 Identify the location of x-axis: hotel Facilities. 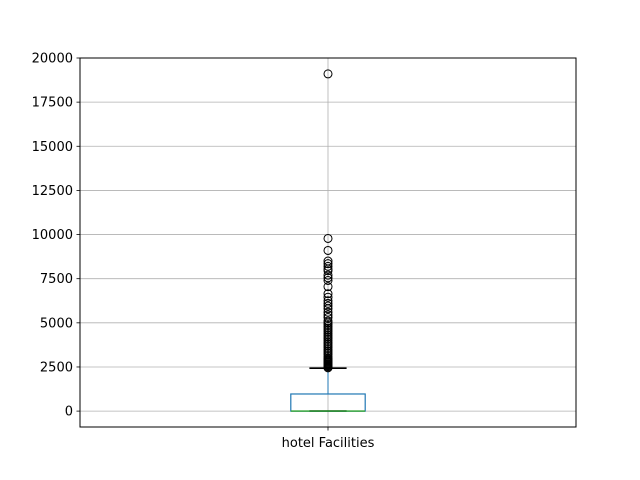
(328, 439).